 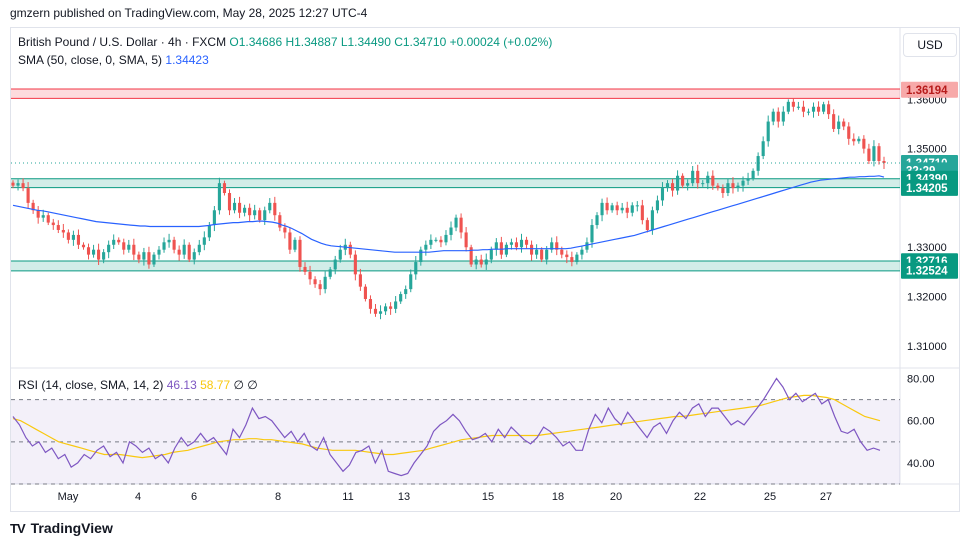 What do you see at coordinates (245, 385) in the screenshot?
I see `rsi-extra: ∅ ∅` at bounding box center [245, 385].